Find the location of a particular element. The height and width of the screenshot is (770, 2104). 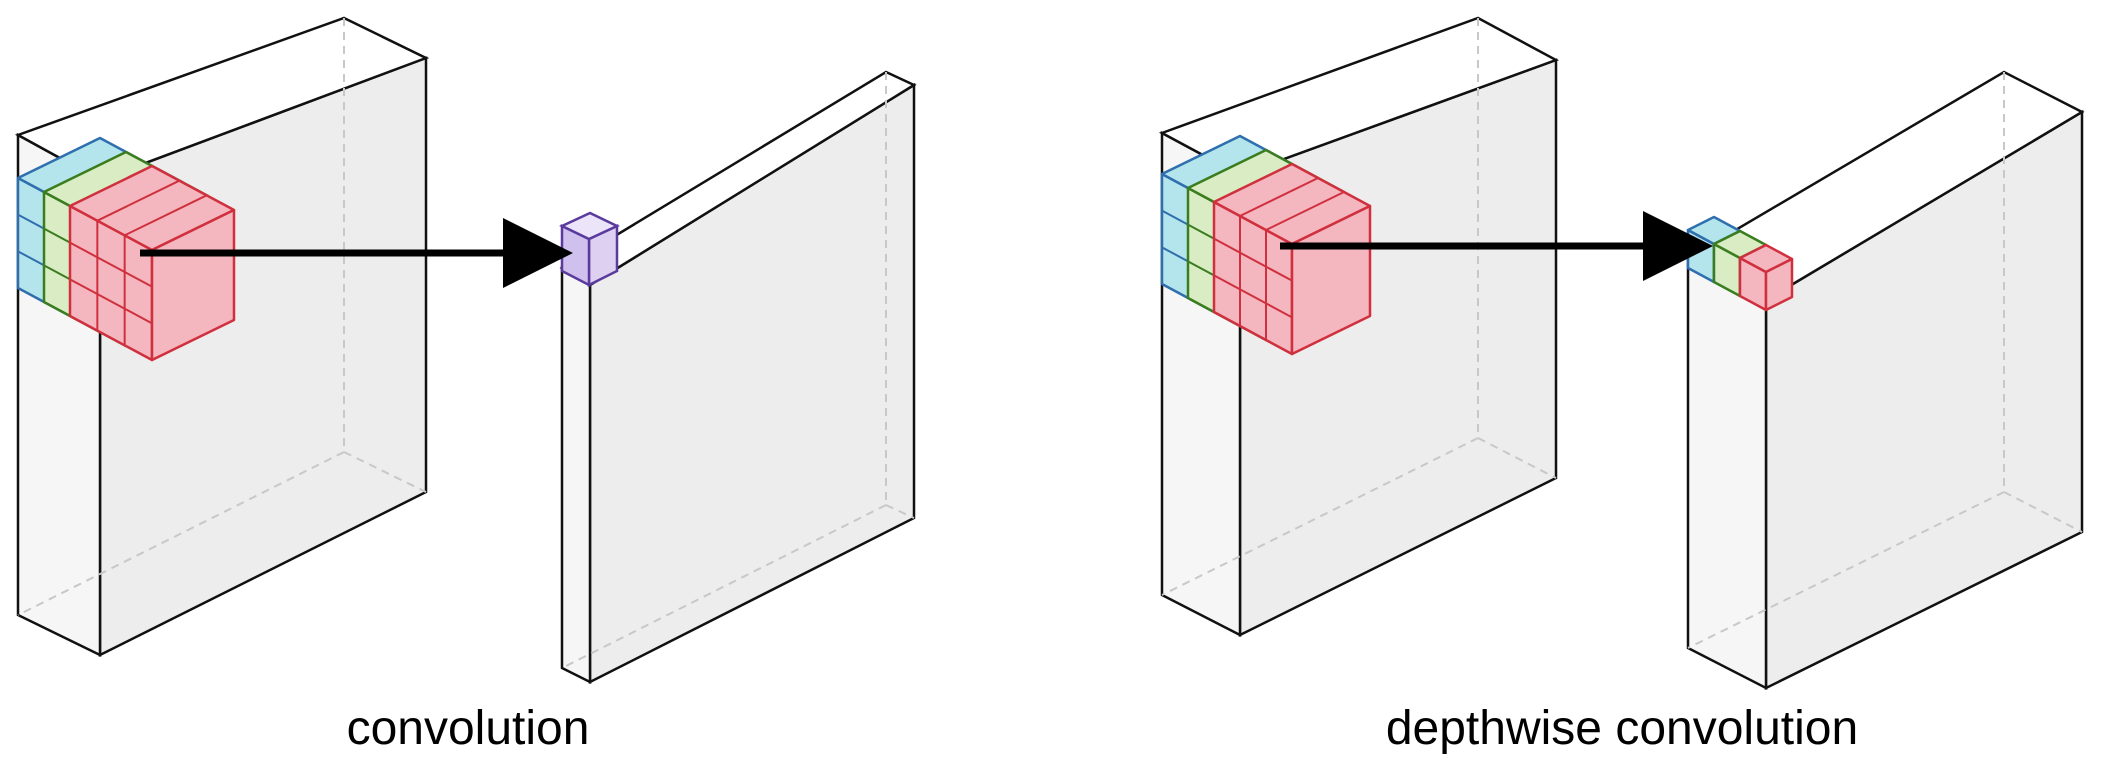

depthwise-kernel-right is located at coordinates (1266, 245).